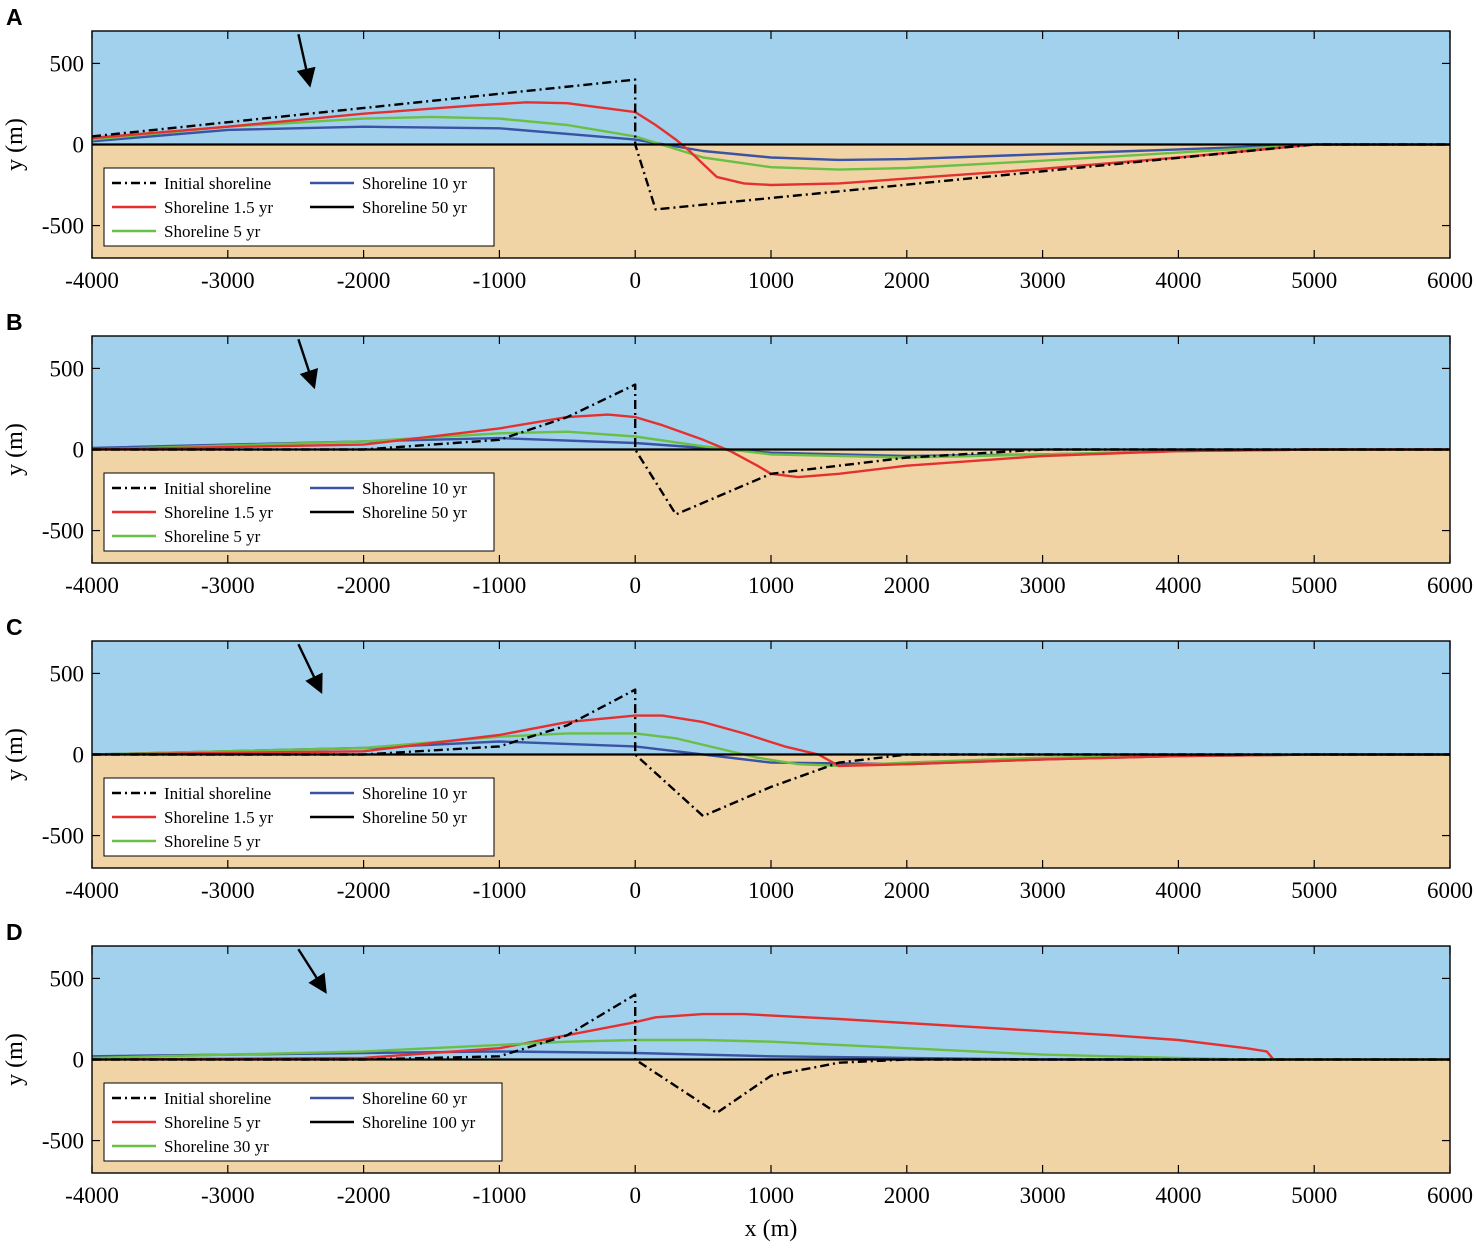 The height and width of the screenshot is (1249, 1476). Describe the element at coordinates (14, 17) in the screenshot. I see `panel-letter: A` at that location.